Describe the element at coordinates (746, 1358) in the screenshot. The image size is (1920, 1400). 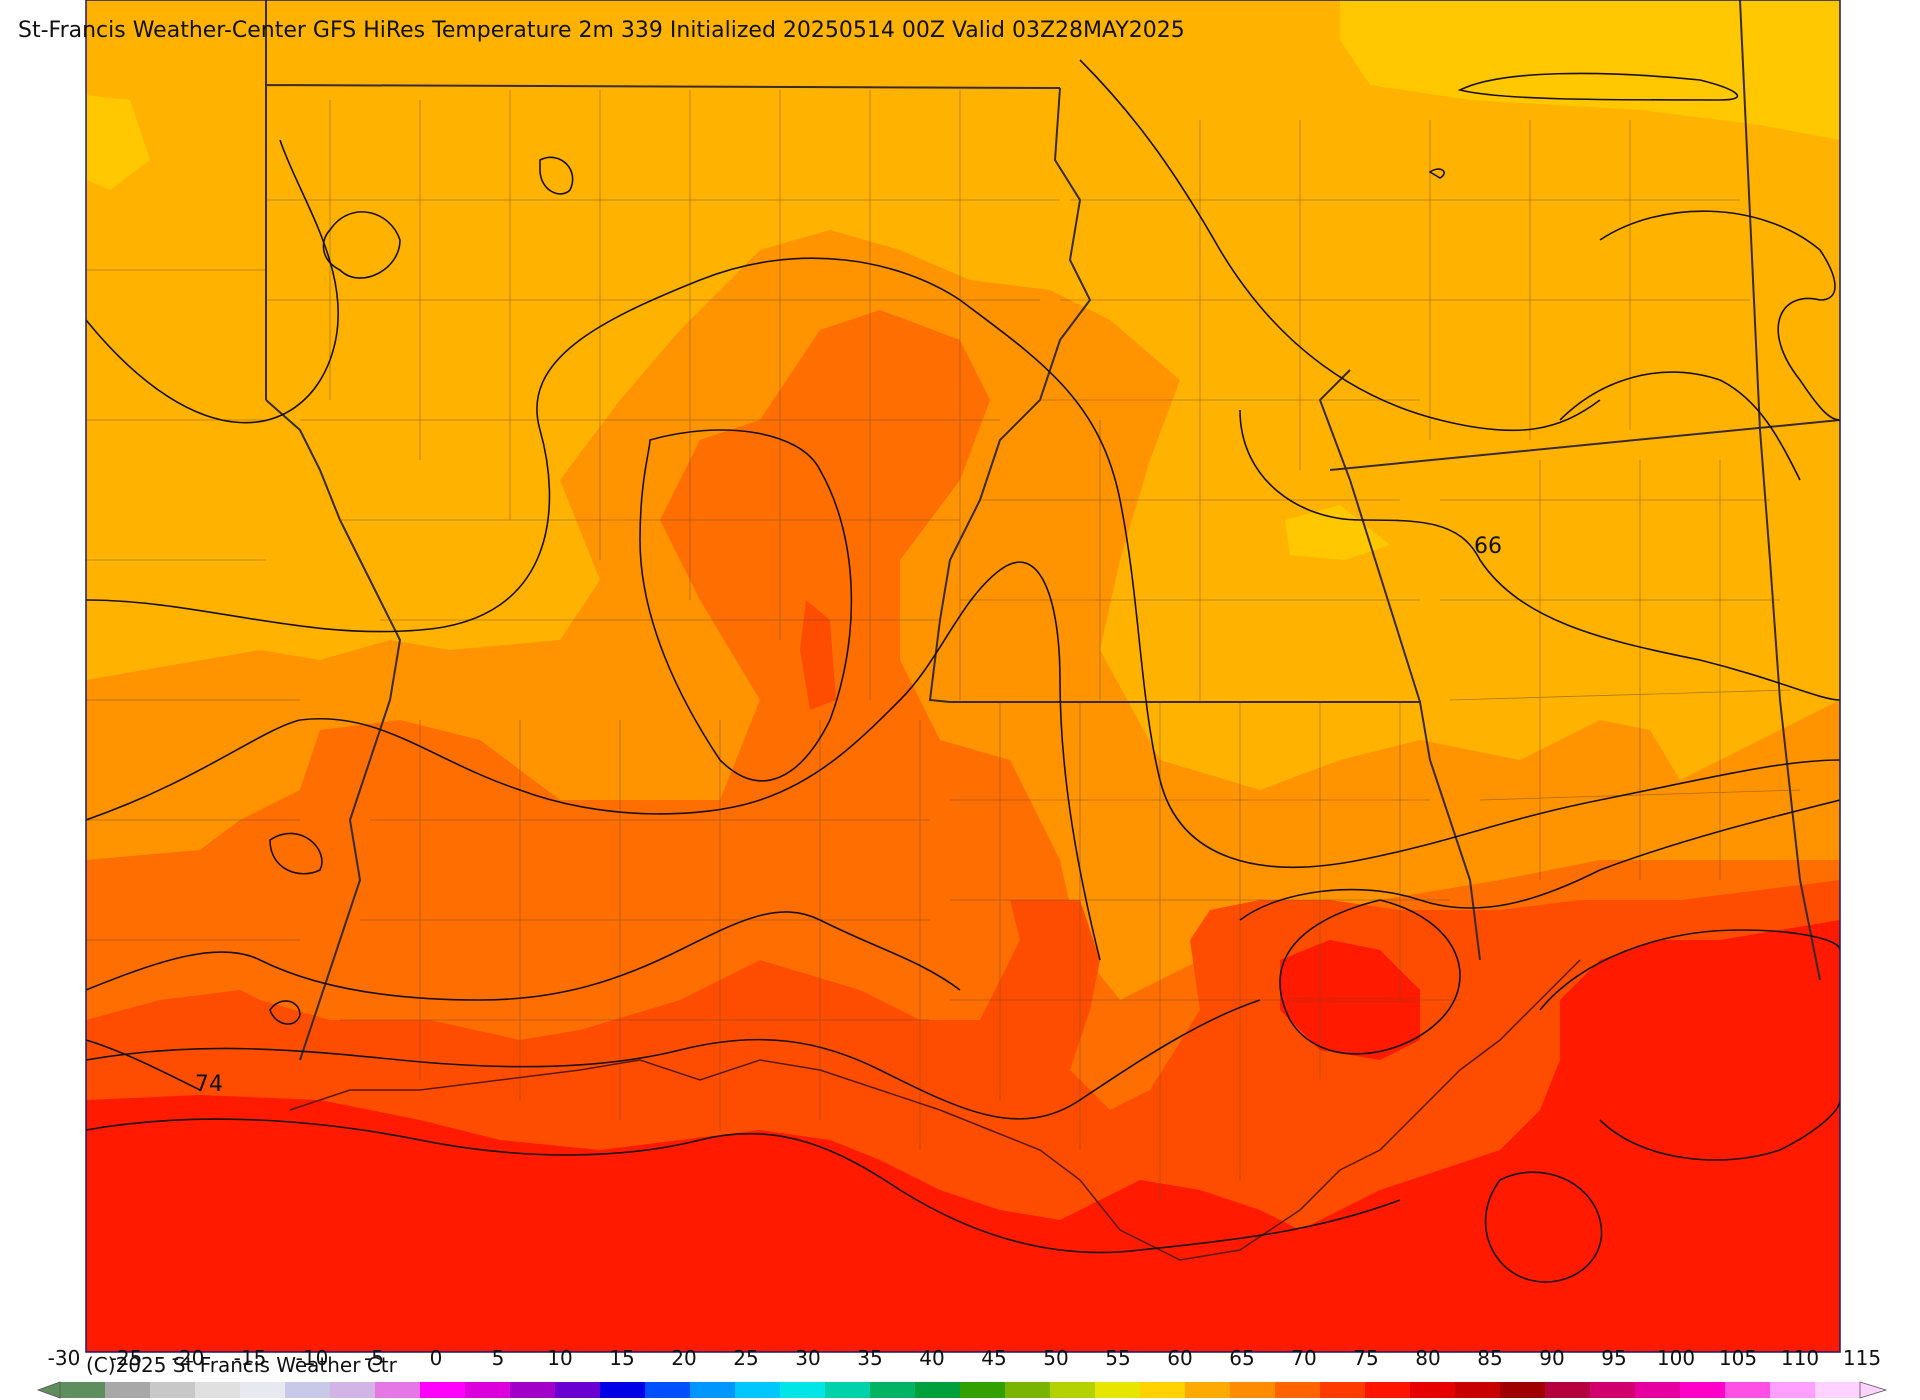
I see `colorbar-tick-label: 25` at that location.